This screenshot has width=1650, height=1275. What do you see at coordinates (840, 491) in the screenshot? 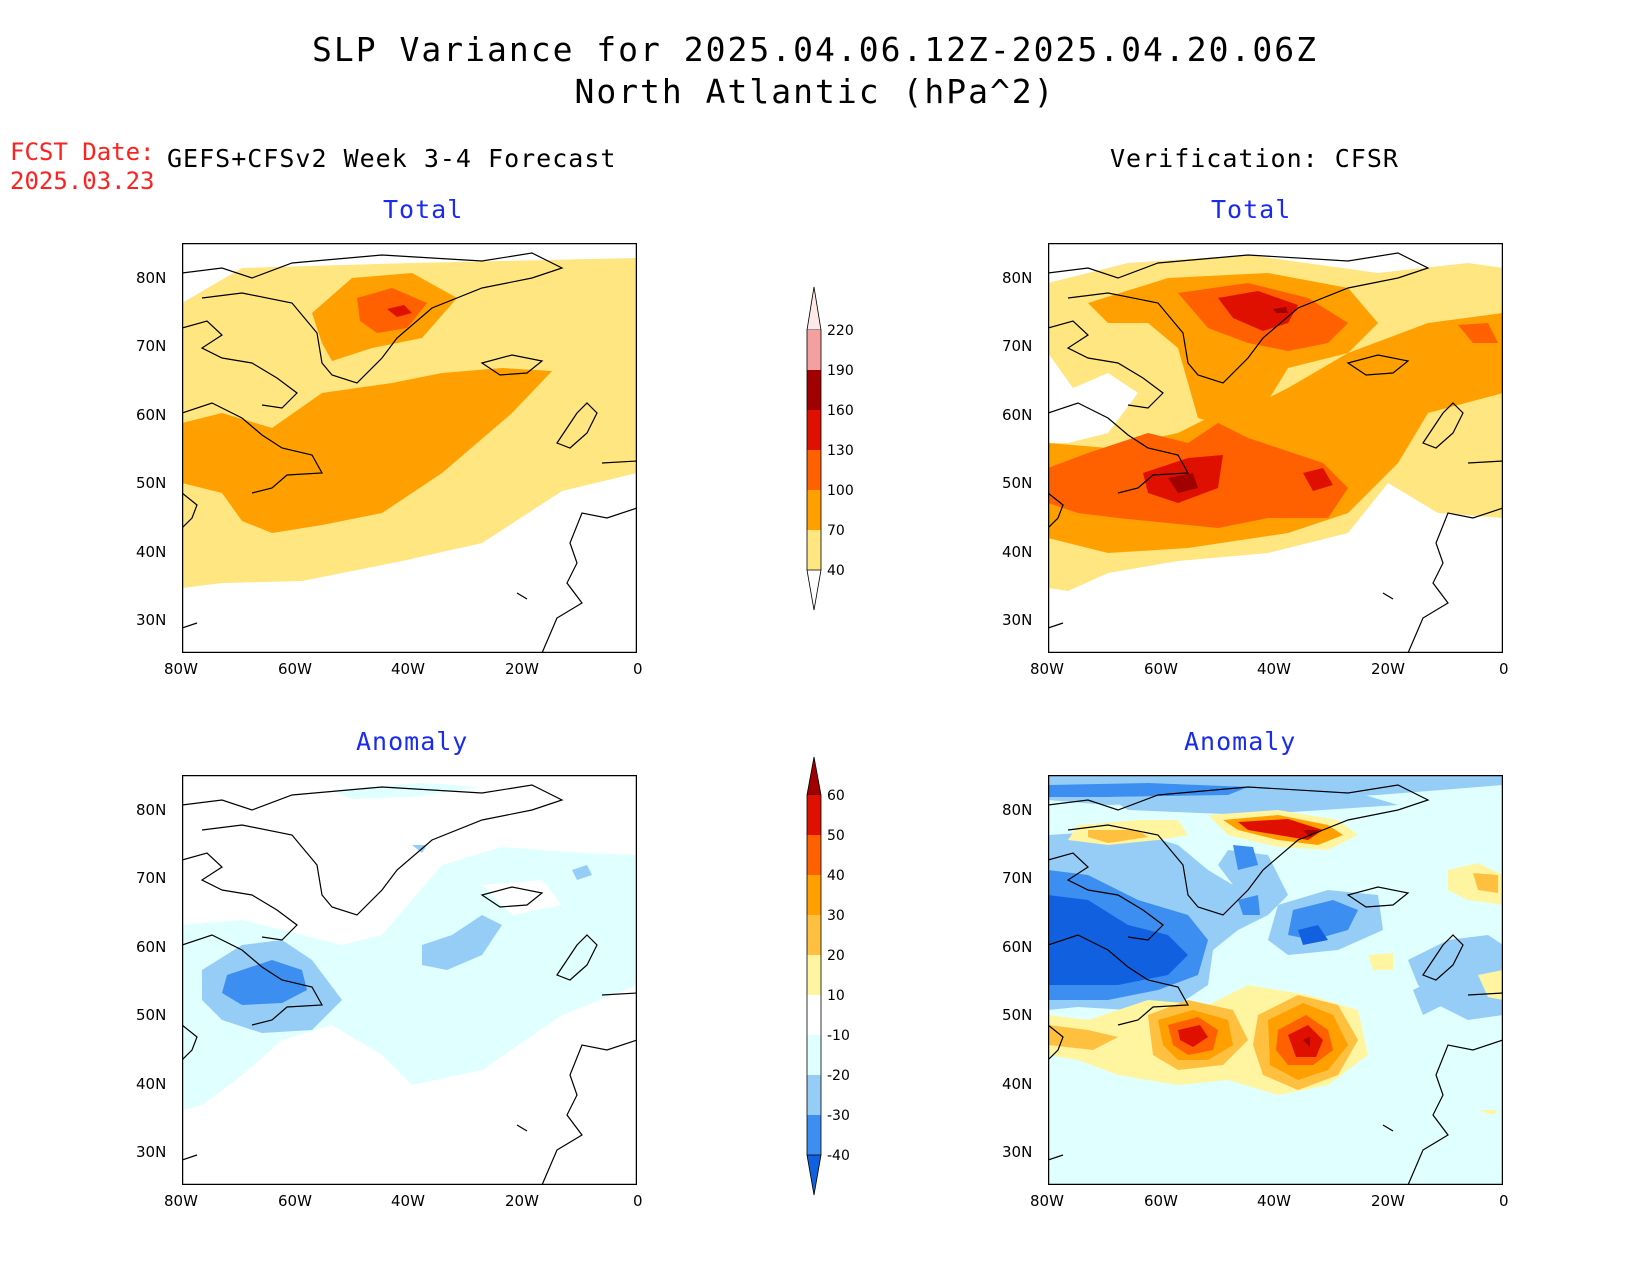
I see `colorbar-level-label: 100` at bounding box center [840, 491].